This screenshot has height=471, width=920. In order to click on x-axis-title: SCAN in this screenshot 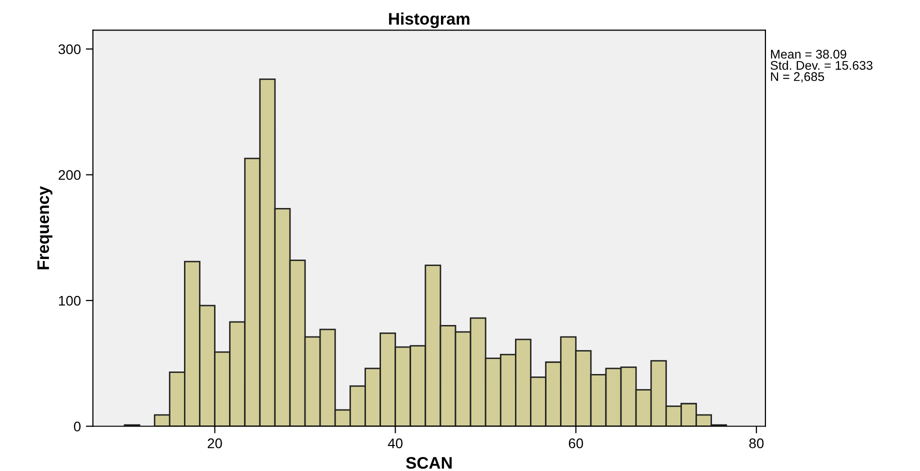, I will do `click(429, 463)`.